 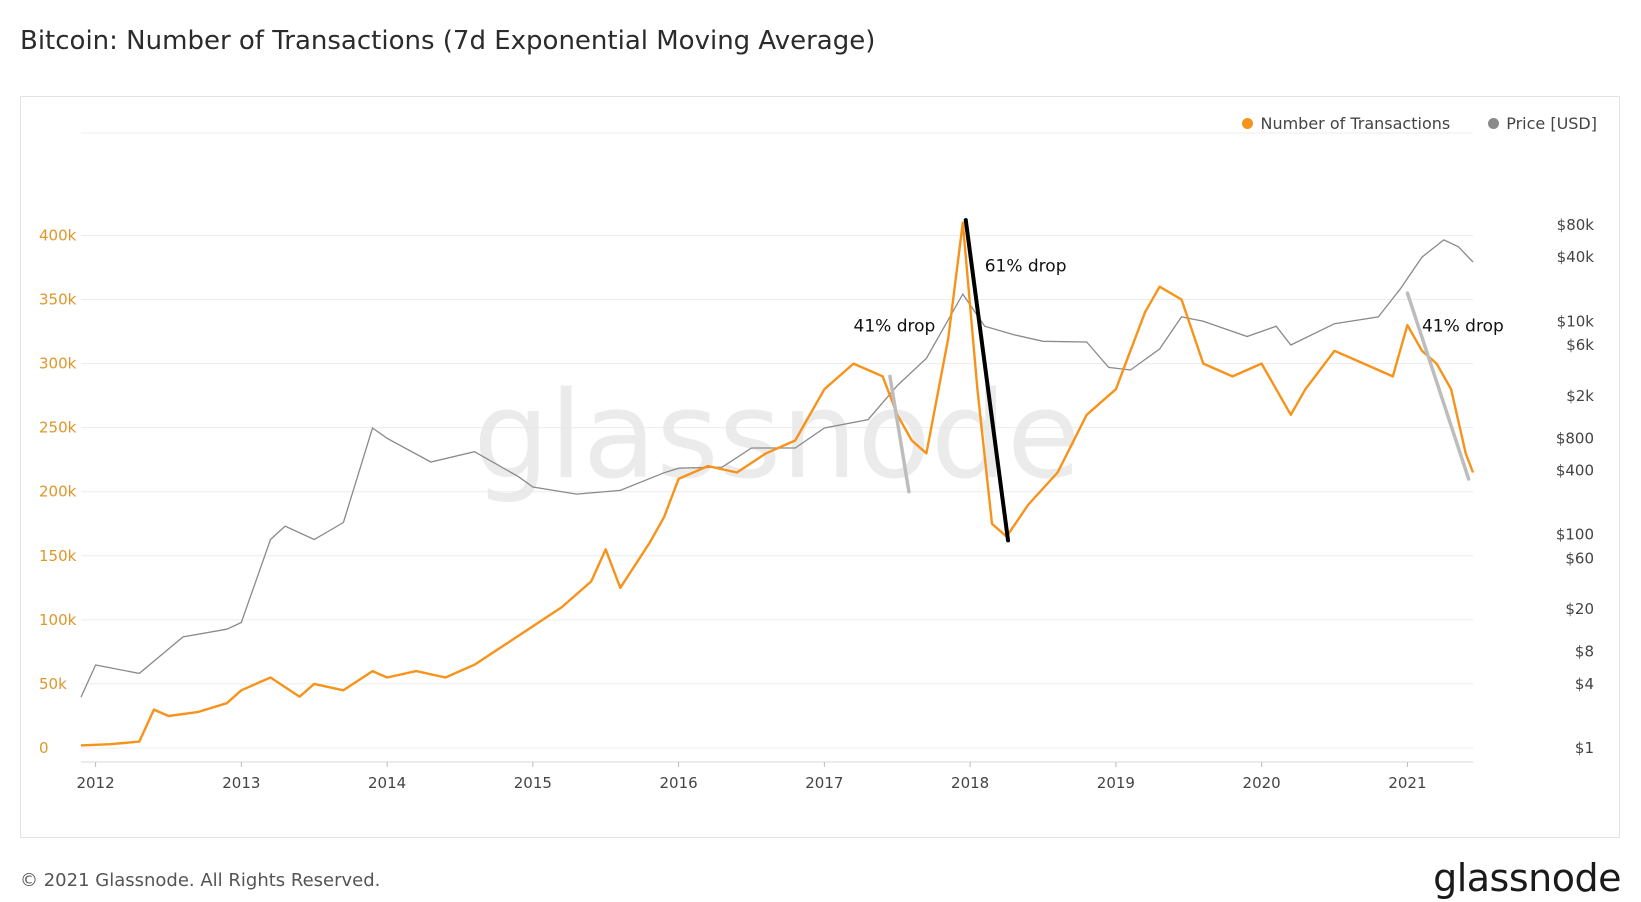 What do you see at coordinates (1576, 257) in the screenshot?
I see `y-right-tick-label: $40k` at bounding box center [1576, 257].